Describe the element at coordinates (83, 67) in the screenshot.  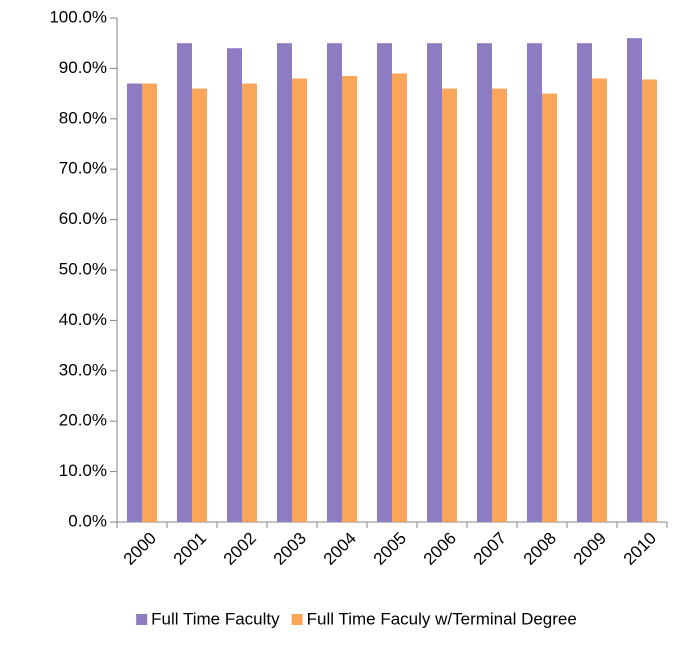
I see `y-tick-label: 90.0%` at that location.